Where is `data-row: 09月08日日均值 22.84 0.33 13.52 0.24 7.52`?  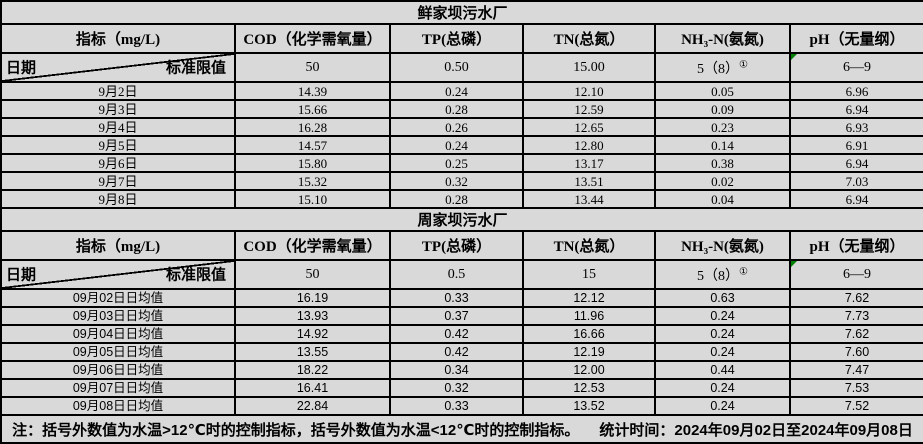 data-row: 09月08日日均值 22.84 0.33 13.52 0.24 7.52 is located at coordinates (461, 406).